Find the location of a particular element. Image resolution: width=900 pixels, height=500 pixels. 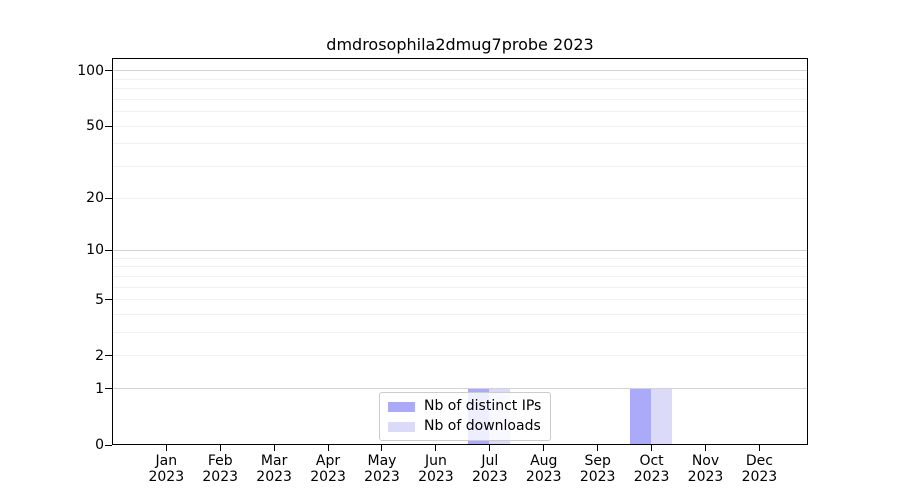

chart-title: dmdrosophila2dmug7probe 2023 is located at coordinates (460, 44).